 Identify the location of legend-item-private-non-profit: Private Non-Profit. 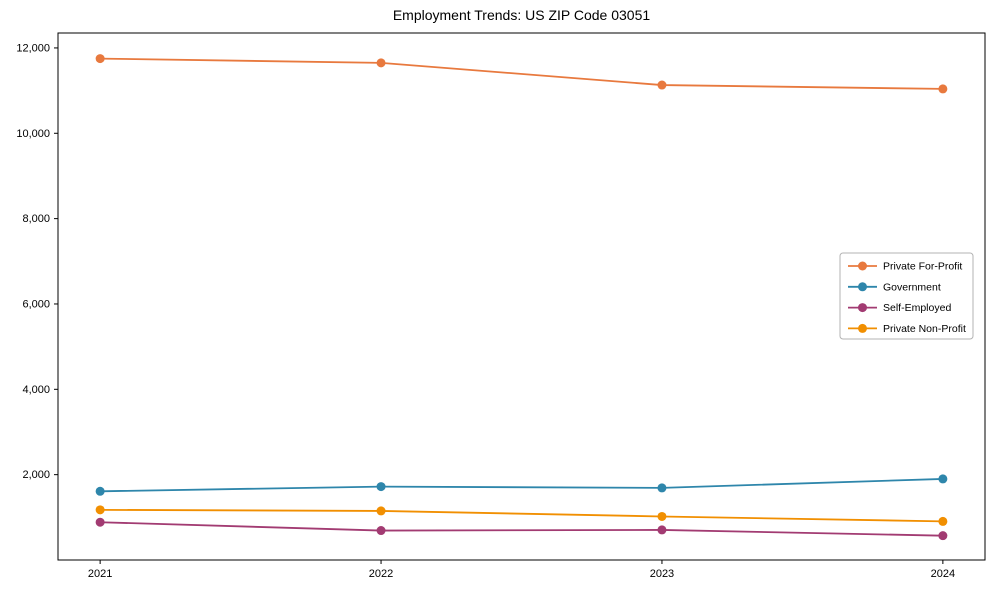
(907, 329).